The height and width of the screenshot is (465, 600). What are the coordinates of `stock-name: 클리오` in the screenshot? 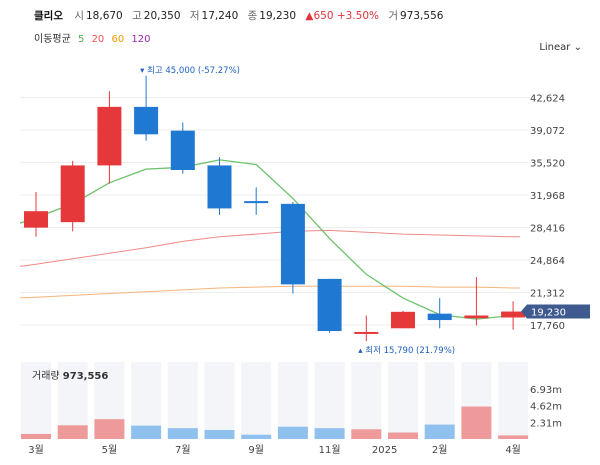 It's located at (48, 16).